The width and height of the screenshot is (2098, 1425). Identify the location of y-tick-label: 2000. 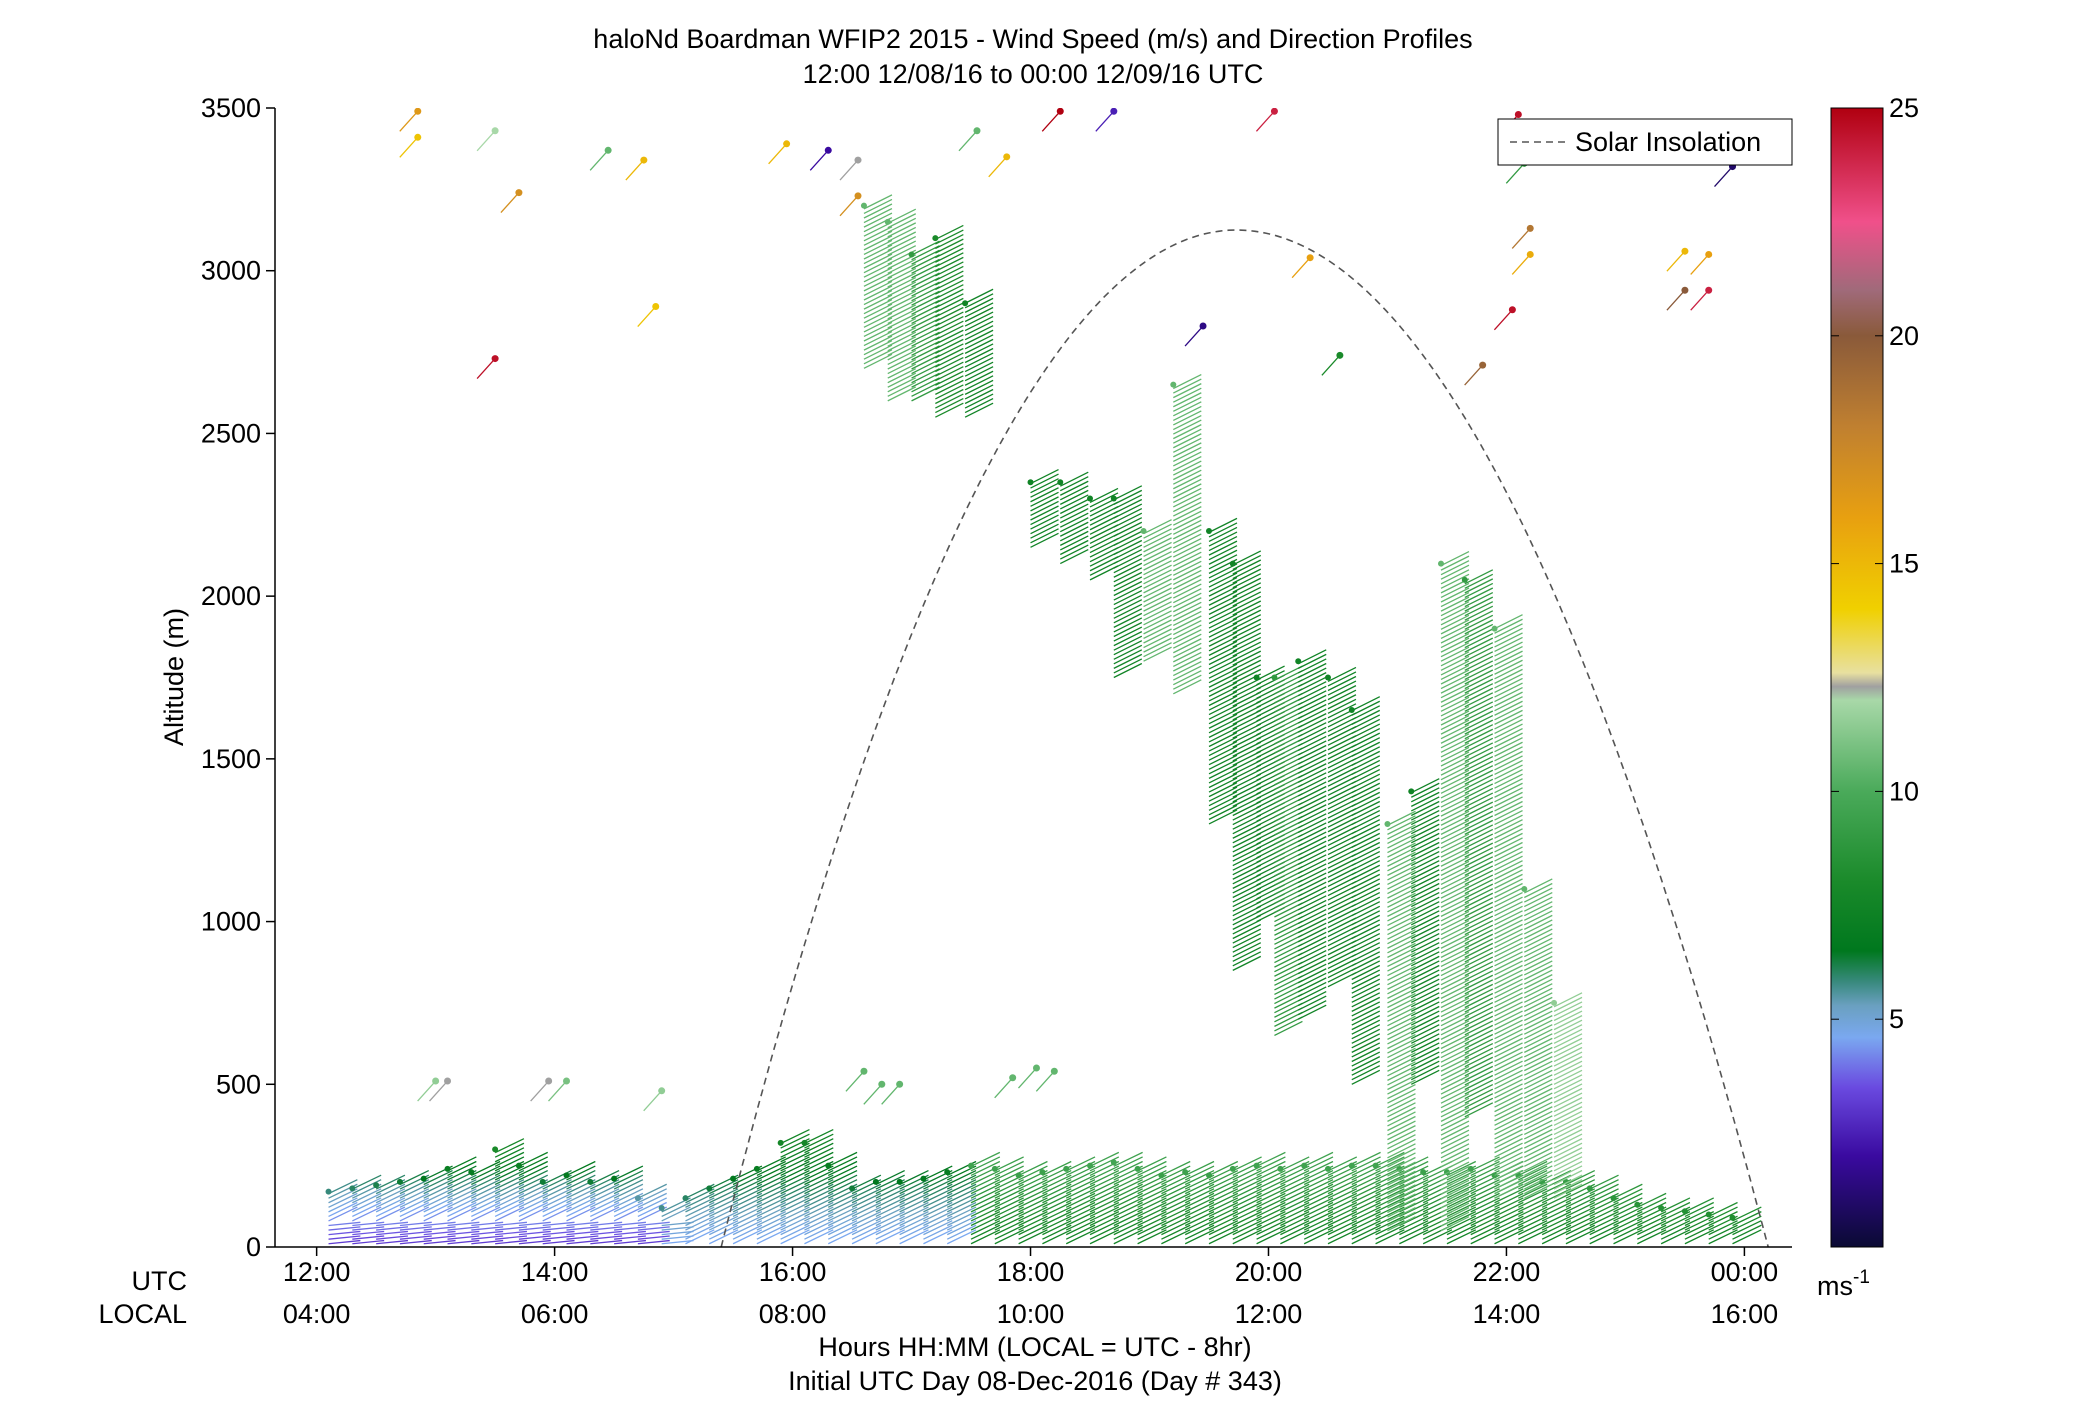
(231, 596).